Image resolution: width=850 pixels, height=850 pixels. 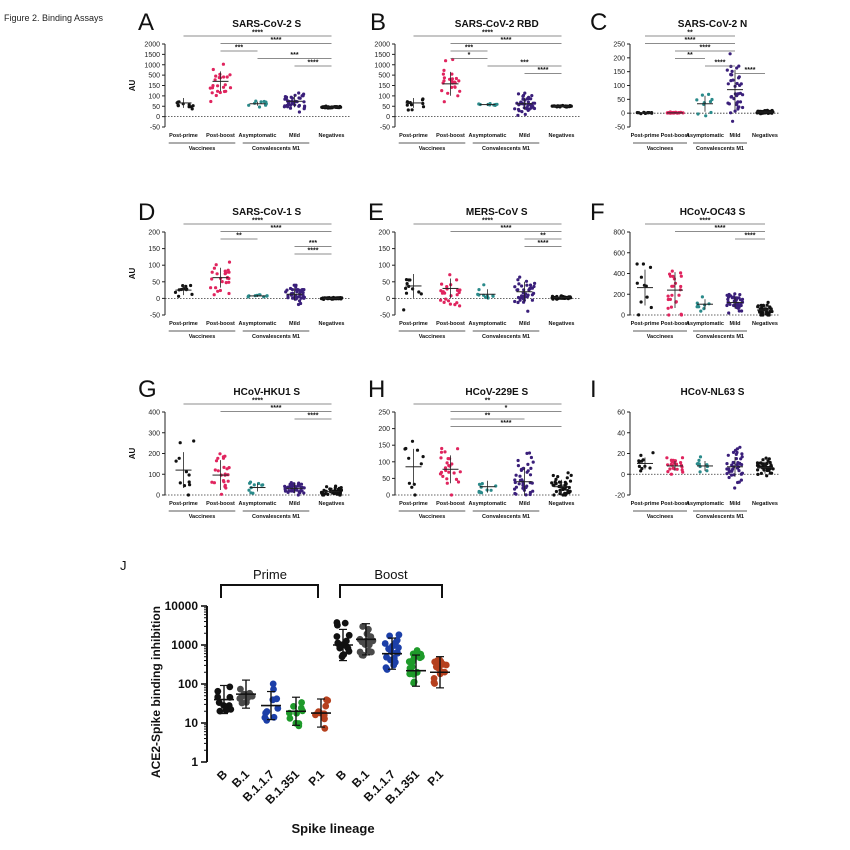 I want to click on y-tick-label: 500, so click(x=384, y=76).